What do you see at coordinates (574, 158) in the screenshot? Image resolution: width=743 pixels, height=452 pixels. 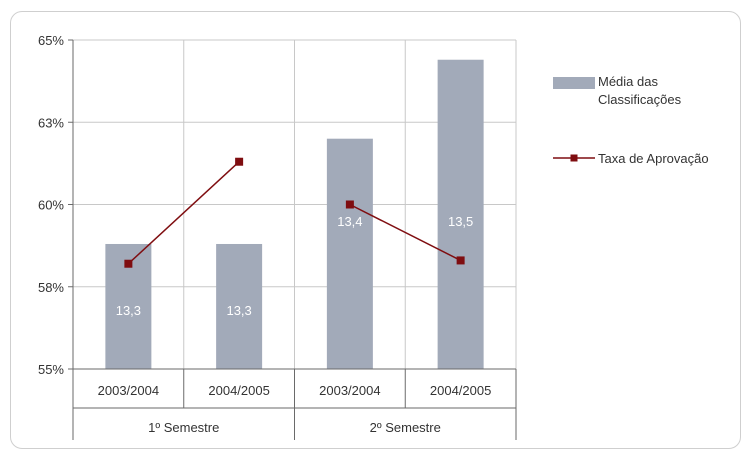 I see `legend-line-marker` at bounding box center [574, 158].